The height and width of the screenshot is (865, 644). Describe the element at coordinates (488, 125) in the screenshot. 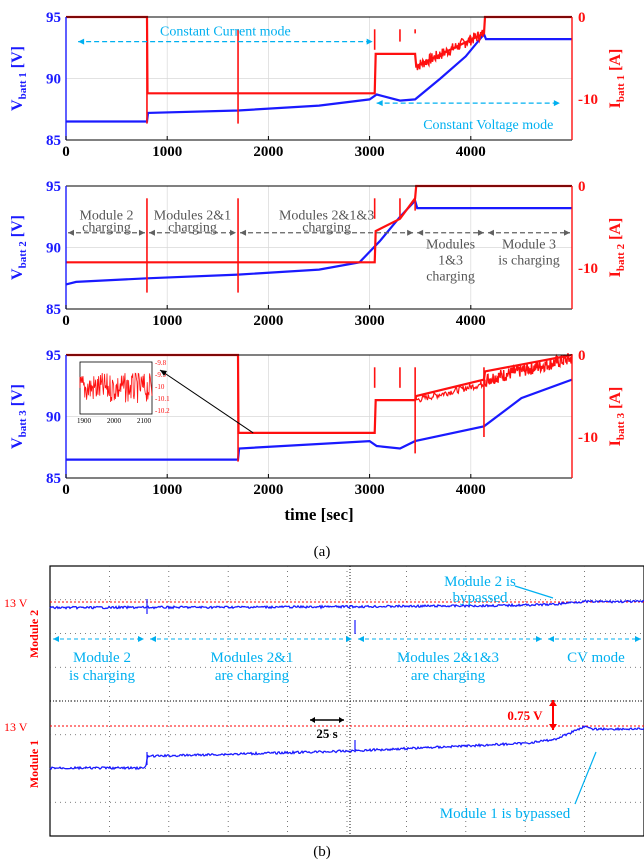

I see `annotation-text: Constant Voltage mode` at that location.